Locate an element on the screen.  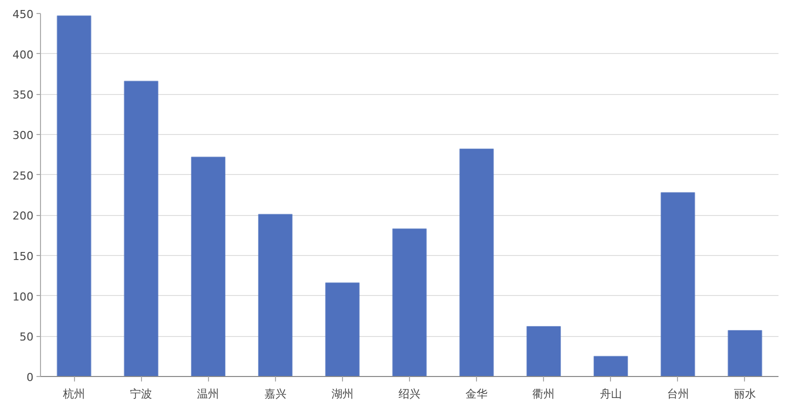
x-tick-label: 湖州 is located at coordinates (342, 394).